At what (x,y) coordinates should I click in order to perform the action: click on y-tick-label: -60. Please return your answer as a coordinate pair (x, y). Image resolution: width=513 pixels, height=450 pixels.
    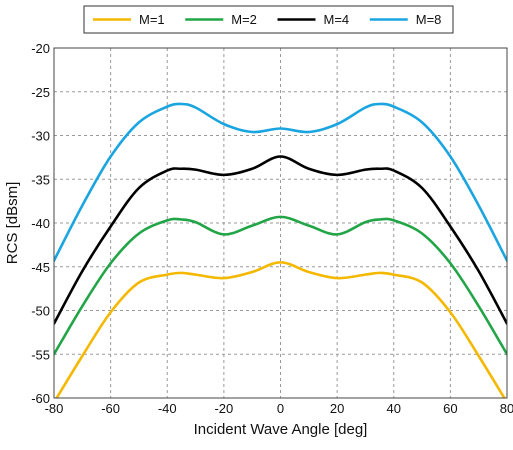
    Looking at the image, I should click on (40, 398).